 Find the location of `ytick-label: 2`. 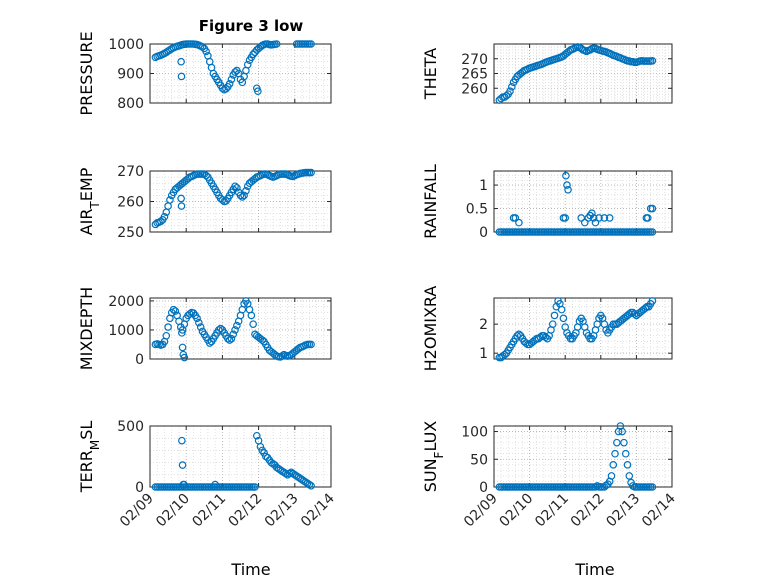

ytick-label: 2 is located at coordinates (483, 325).